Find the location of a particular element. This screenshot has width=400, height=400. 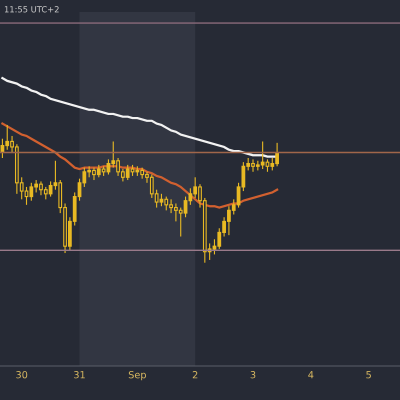

x-tick-label: 30 is located at coordinates (22, 374).